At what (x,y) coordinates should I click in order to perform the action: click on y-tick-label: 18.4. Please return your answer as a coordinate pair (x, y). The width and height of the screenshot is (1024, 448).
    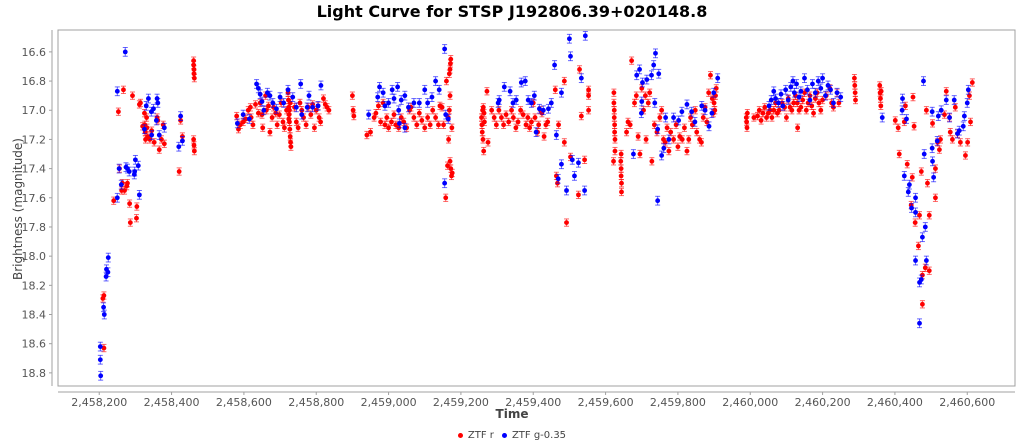
    Looking at the image, I should click on (34, 315).